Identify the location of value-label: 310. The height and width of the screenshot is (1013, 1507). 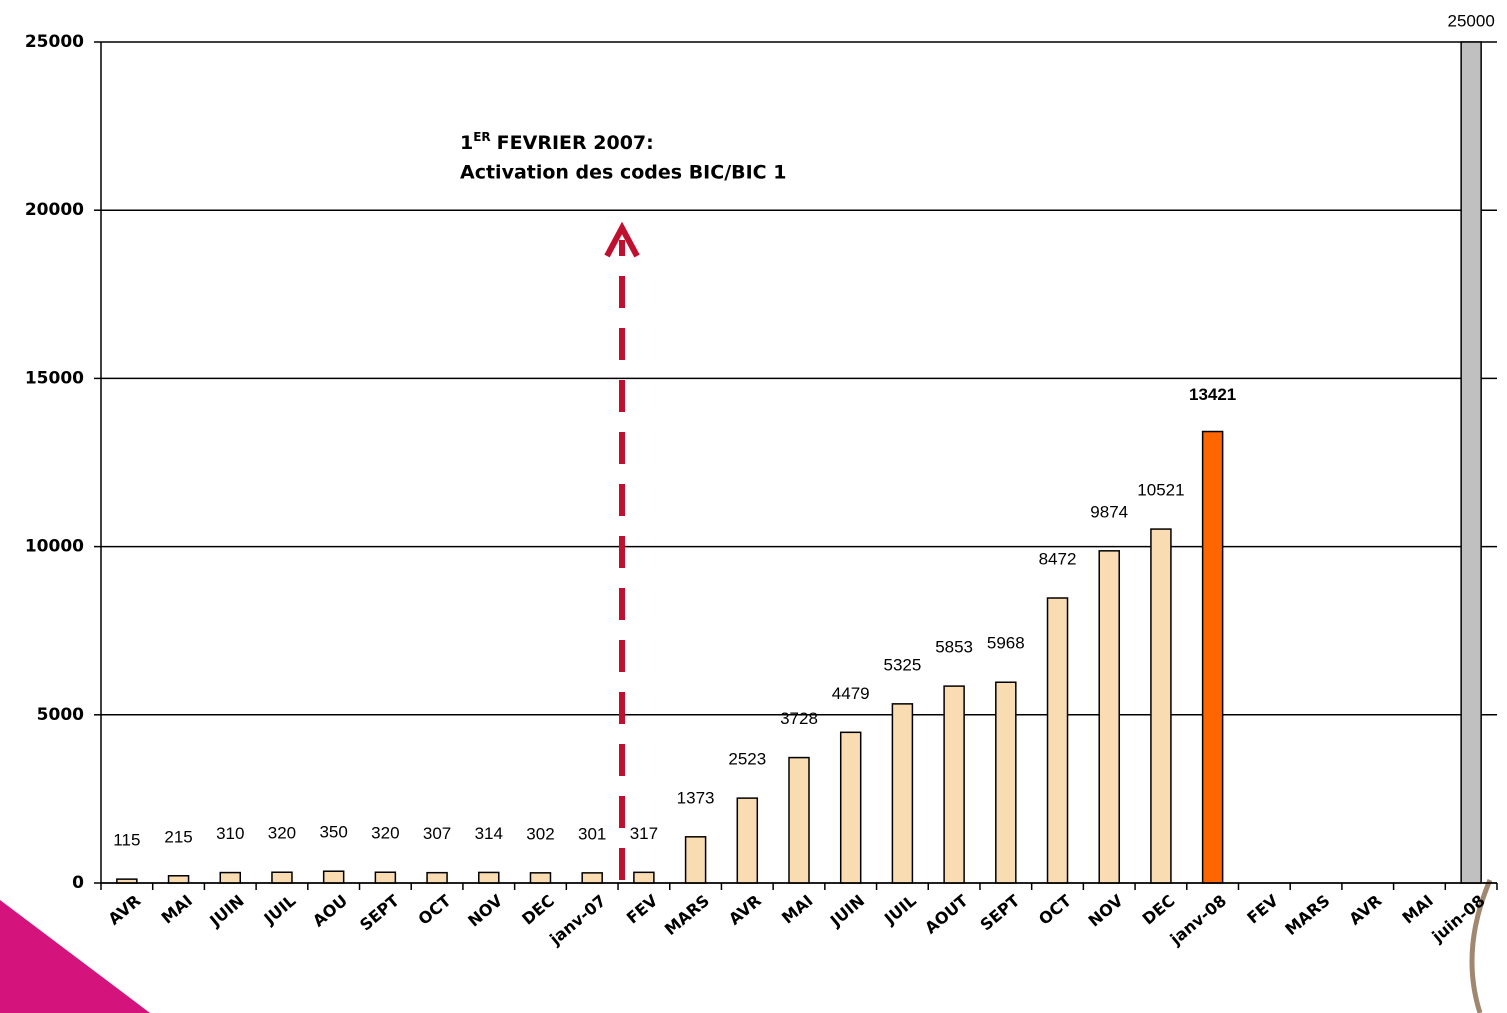
(230, 833).